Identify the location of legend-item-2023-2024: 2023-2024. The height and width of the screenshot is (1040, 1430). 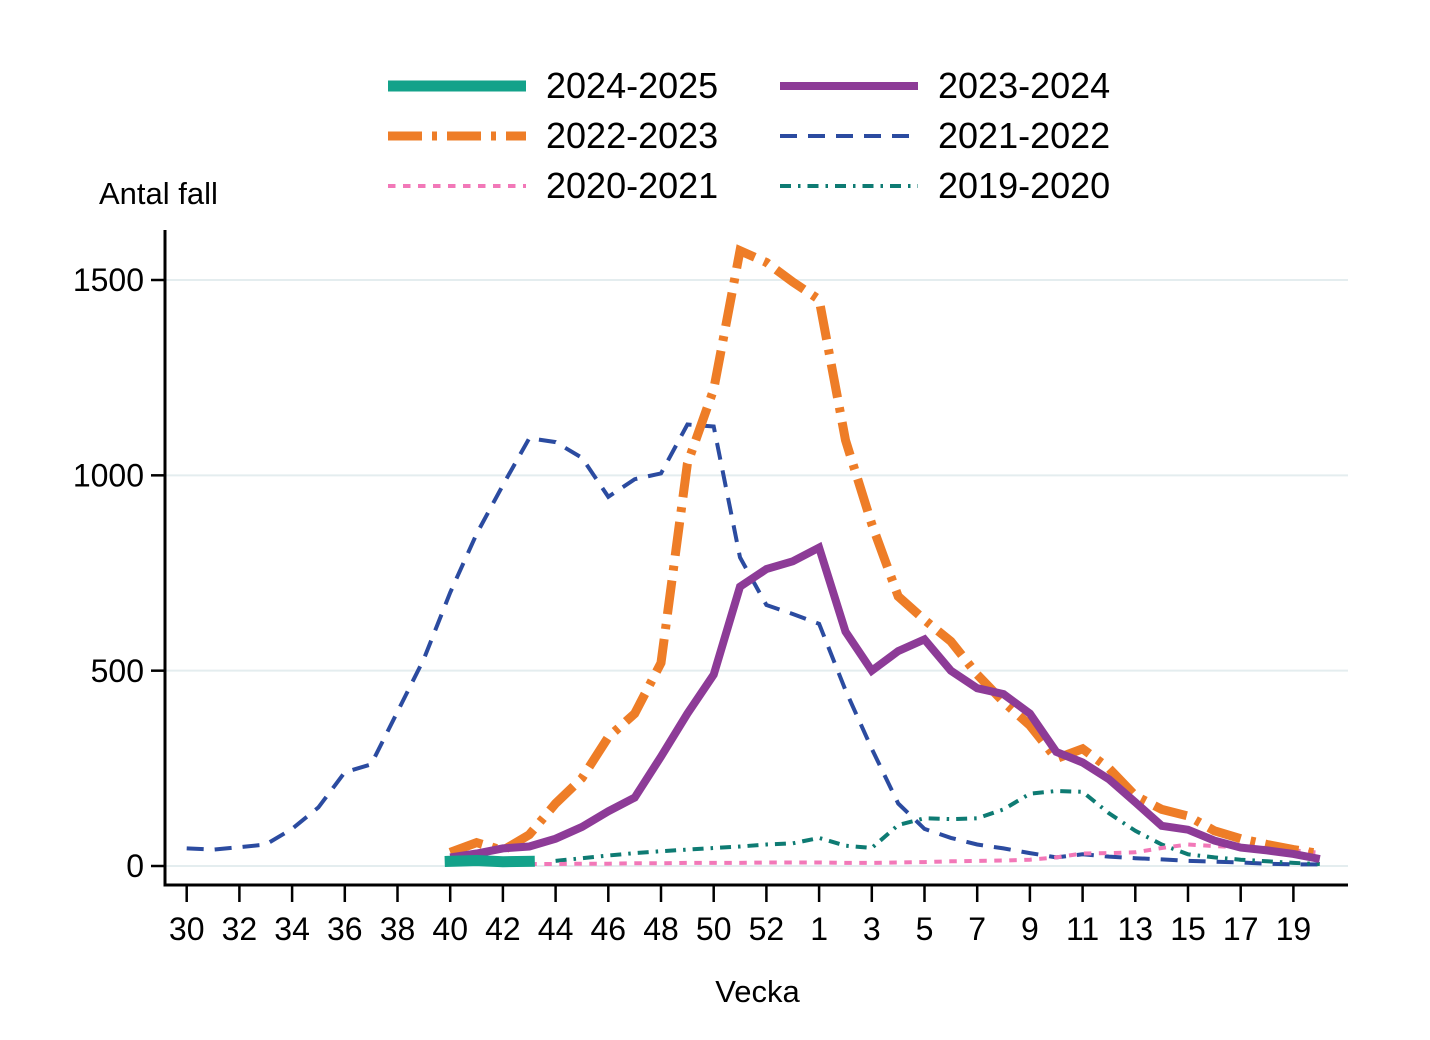
(976, 86).